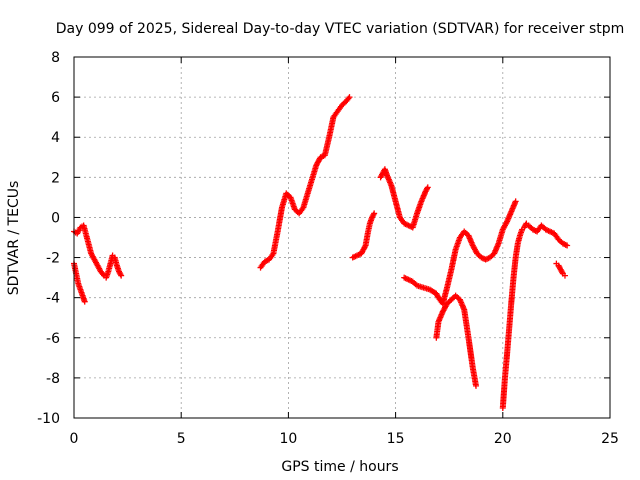 This screenshot has height=480, width=640. What do you see at coordinates (53, 339) in the screenshot?
I see `y-tick-label: -6` at bounding box center [53, 339].